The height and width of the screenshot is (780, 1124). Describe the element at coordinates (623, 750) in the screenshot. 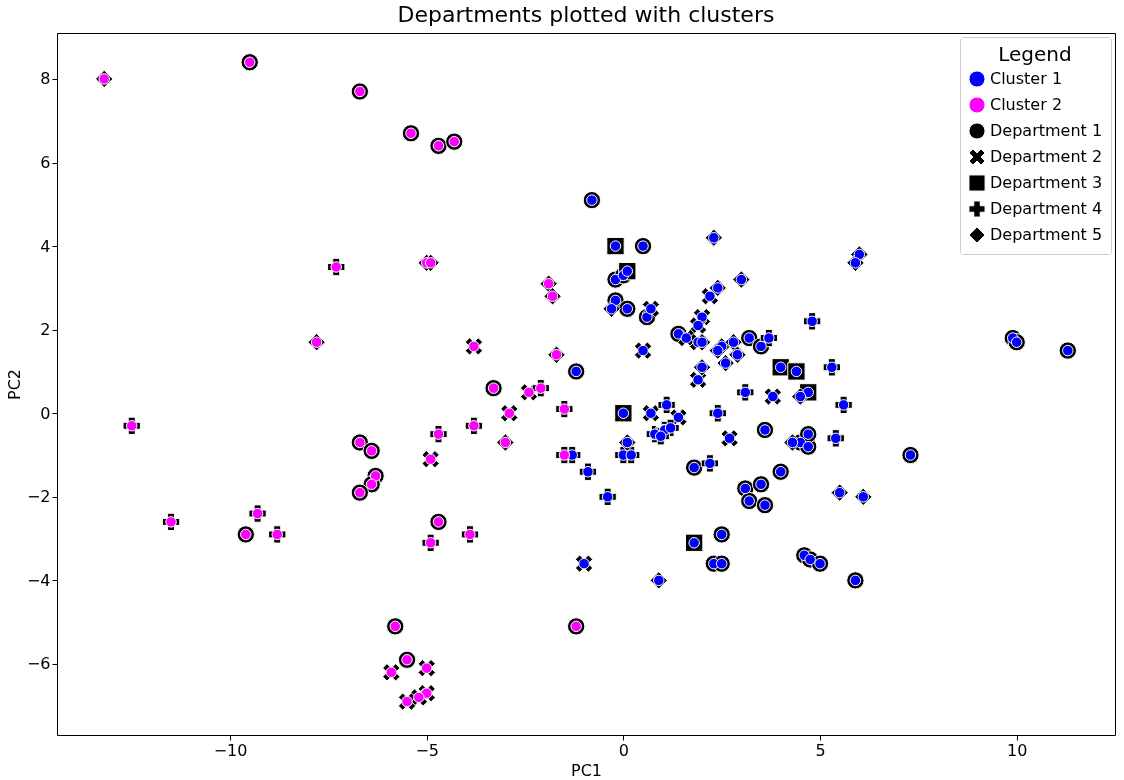

I see `x-tick-label: 0` at that location.